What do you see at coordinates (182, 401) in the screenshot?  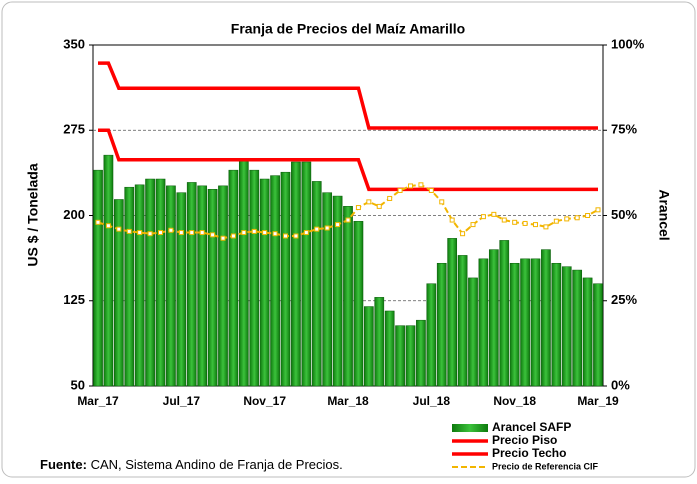 I see `x-tick-label: Jul_17` at bounding box center [182, 401].